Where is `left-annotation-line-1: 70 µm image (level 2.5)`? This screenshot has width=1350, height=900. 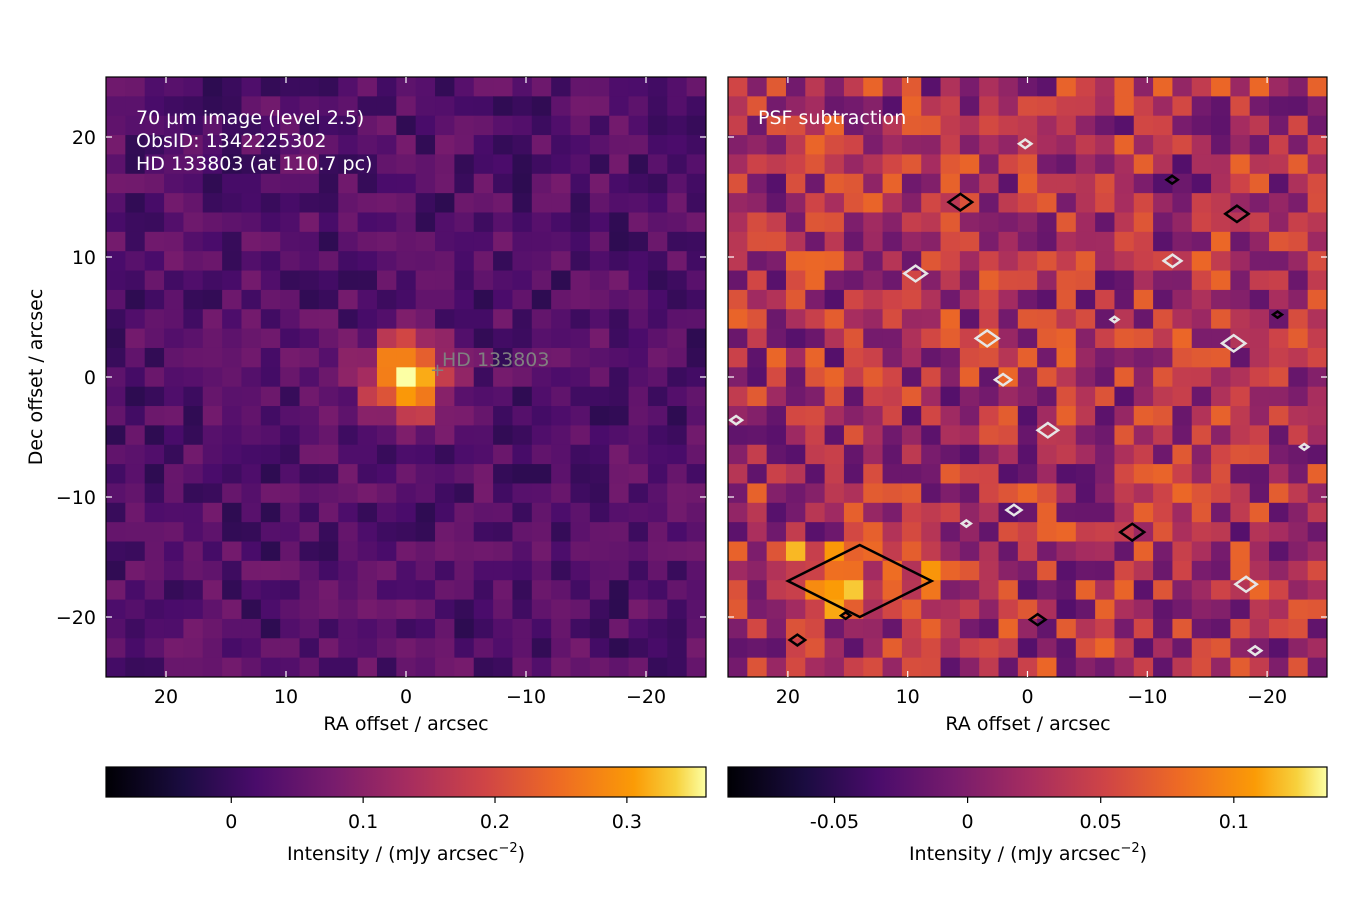 left-annotation-line-1: 70 µm image (level 2.5) is located at coordinates (250, 118).